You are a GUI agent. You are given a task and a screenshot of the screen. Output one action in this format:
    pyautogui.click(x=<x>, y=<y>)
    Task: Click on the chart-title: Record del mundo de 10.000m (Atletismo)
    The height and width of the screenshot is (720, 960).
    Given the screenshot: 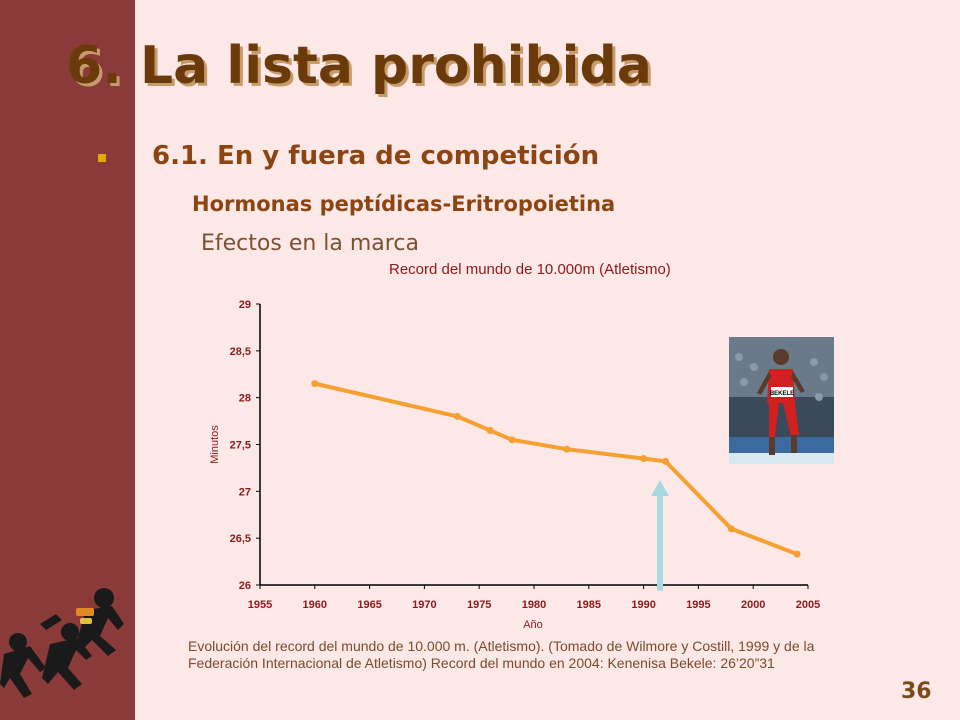 What is the action you would take?
    pyautogui.click(x=530, y=269)
    